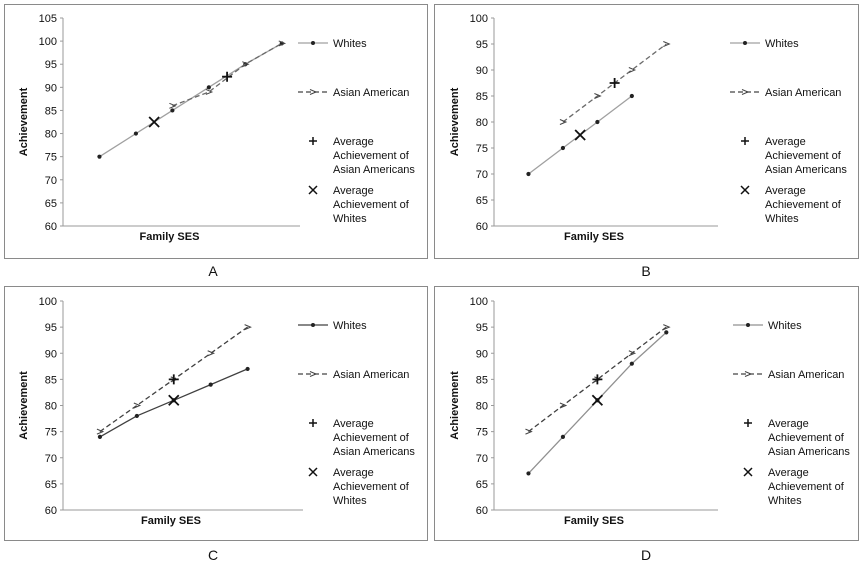 The height and width of the screenshot is (565, 862). Describe the element at coordinates (782, 44) in the screenshot. I see `legend-whites-label: Whites` at that location.